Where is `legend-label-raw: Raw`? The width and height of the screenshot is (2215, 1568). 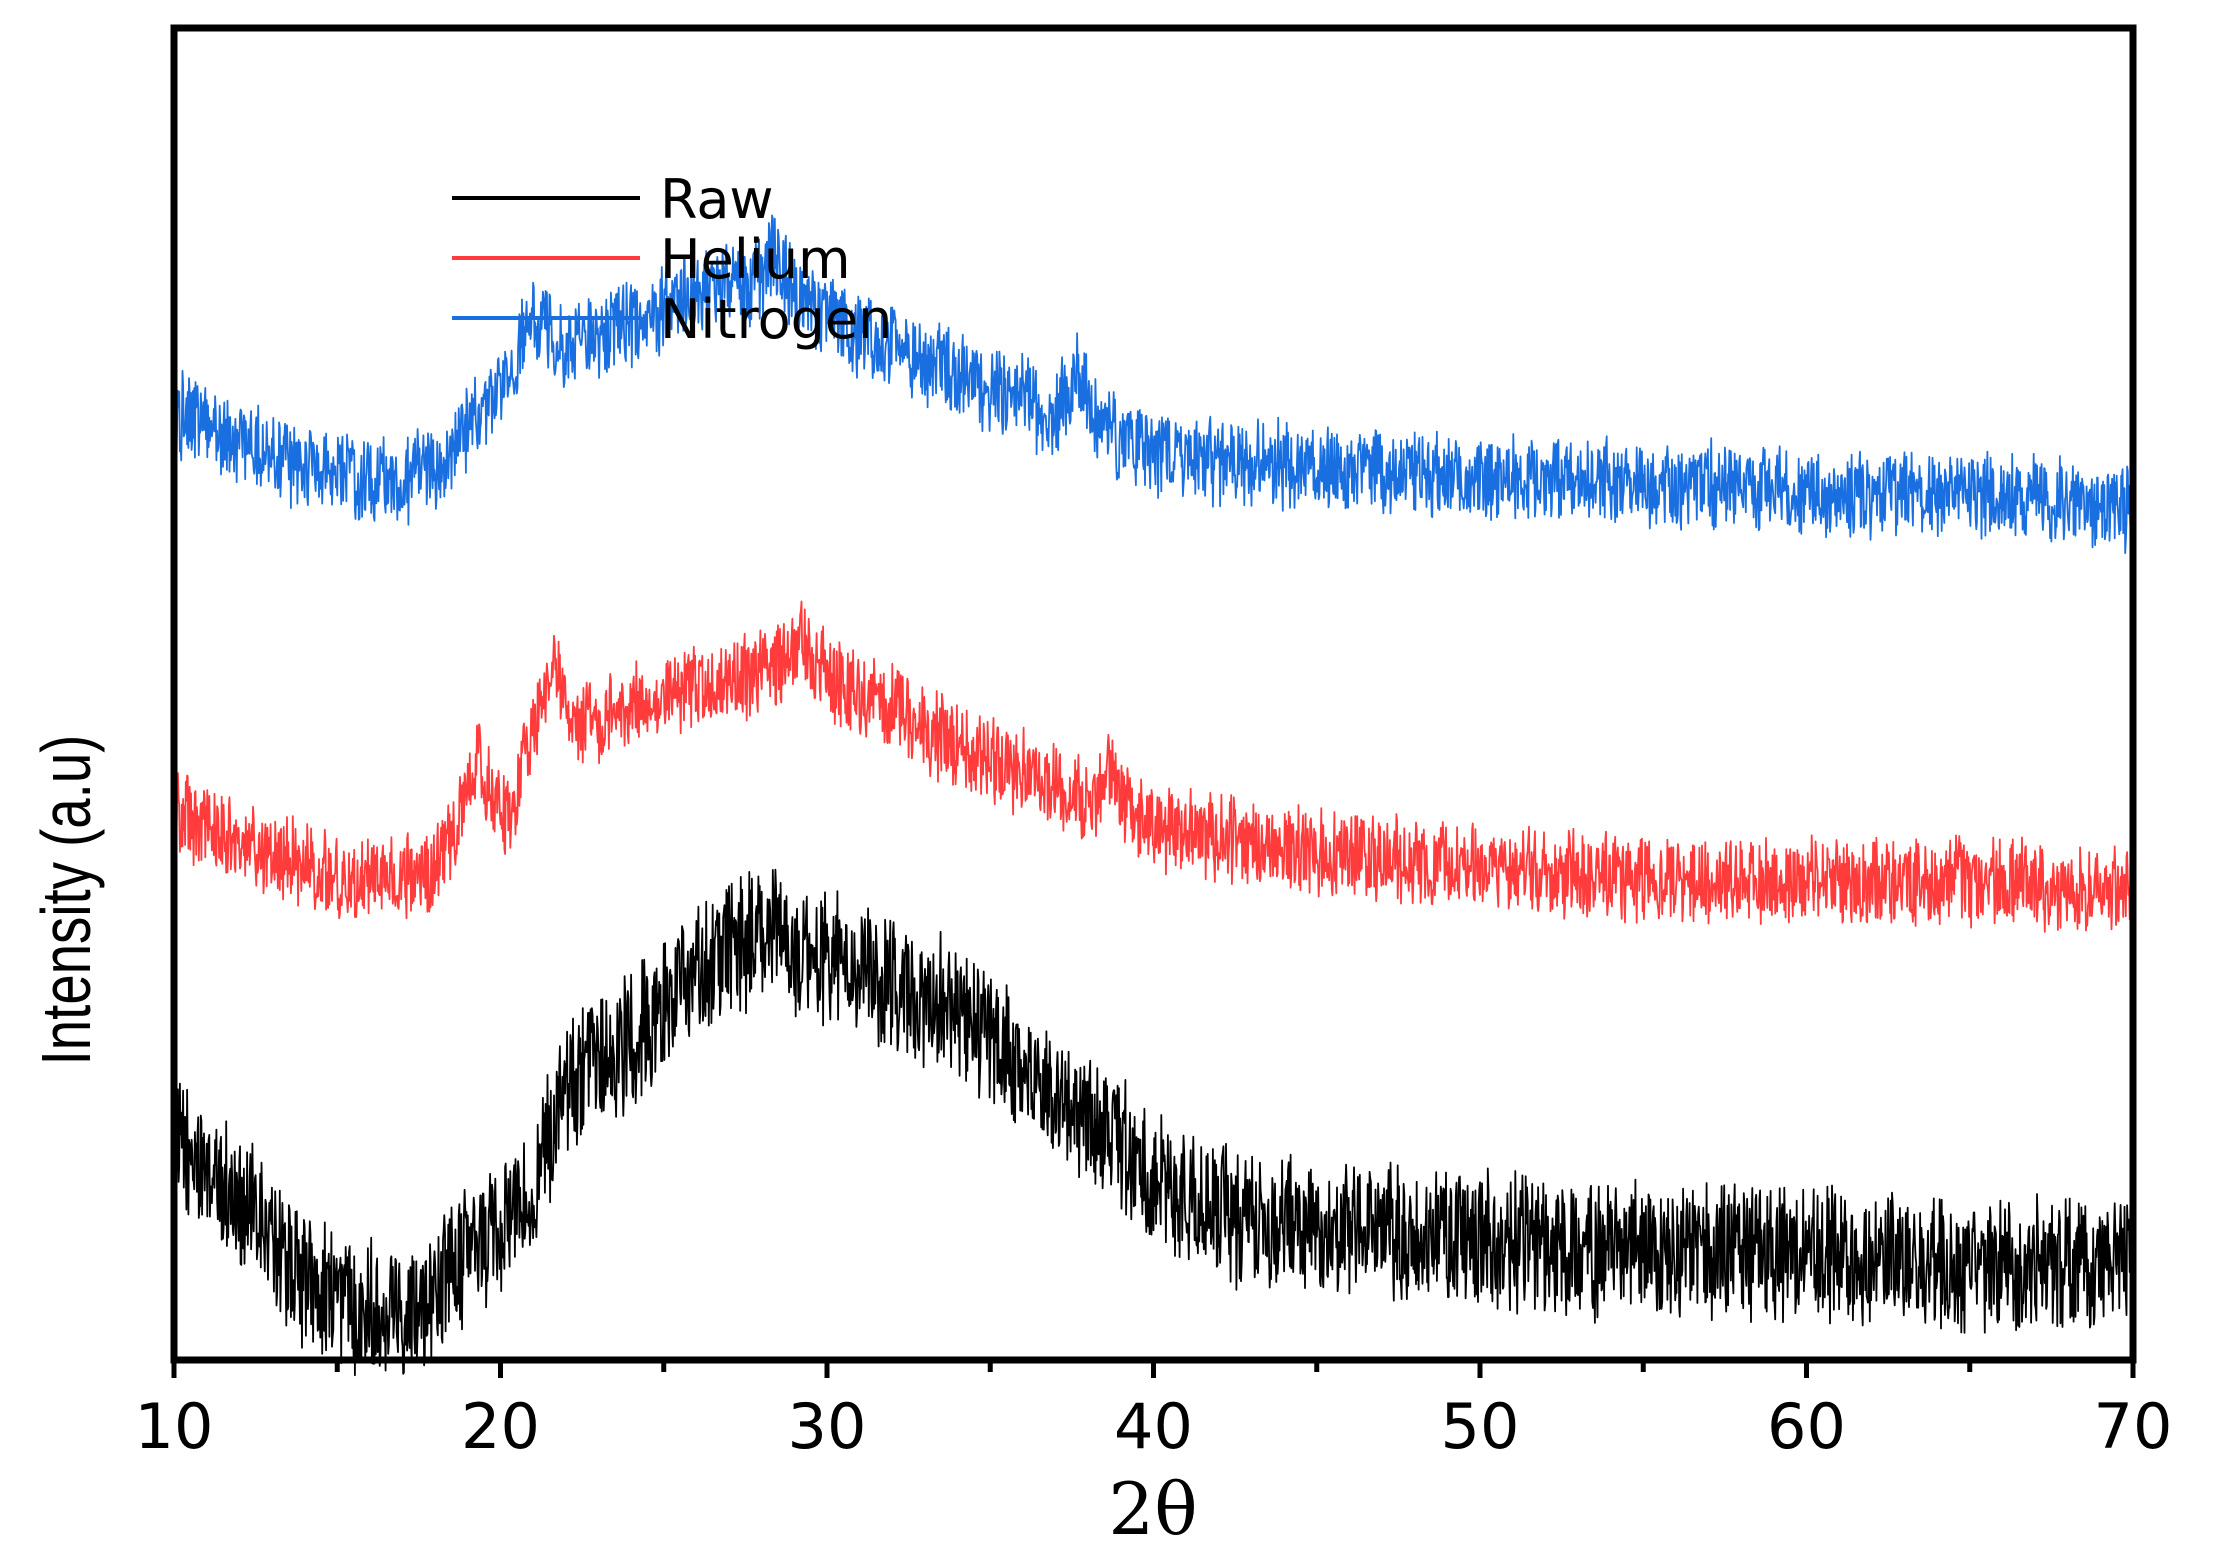 legend-label-raw: Raw is located at coordinates (717, 199).